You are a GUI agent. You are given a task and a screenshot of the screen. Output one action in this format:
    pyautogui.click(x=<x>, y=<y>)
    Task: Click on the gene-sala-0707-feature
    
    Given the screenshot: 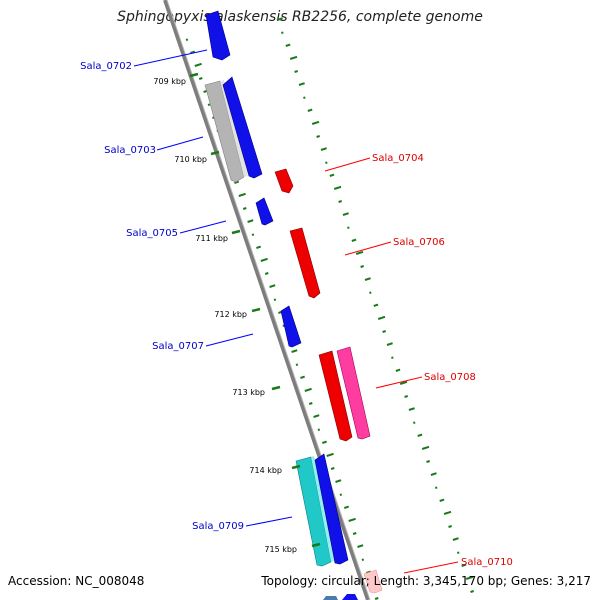 What is the action you would take?
    pyautogui.click(x=291, y=326)
    